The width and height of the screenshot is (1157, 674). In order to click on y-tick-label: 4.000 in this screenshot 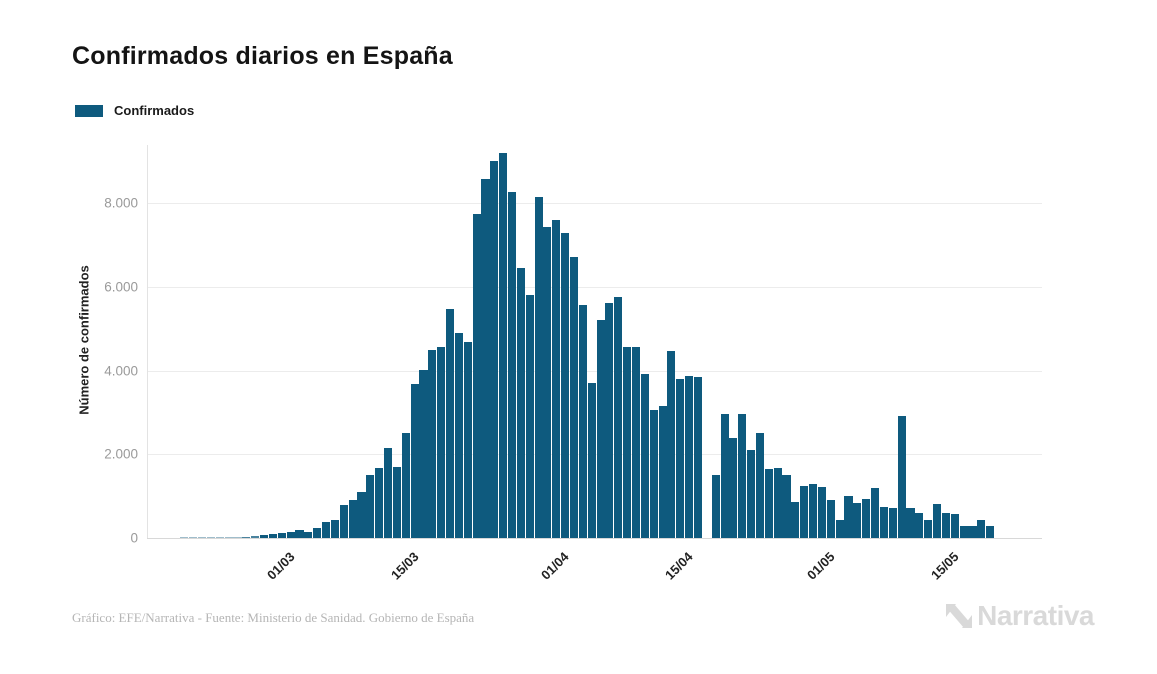, I will do `click(121, 371)`.